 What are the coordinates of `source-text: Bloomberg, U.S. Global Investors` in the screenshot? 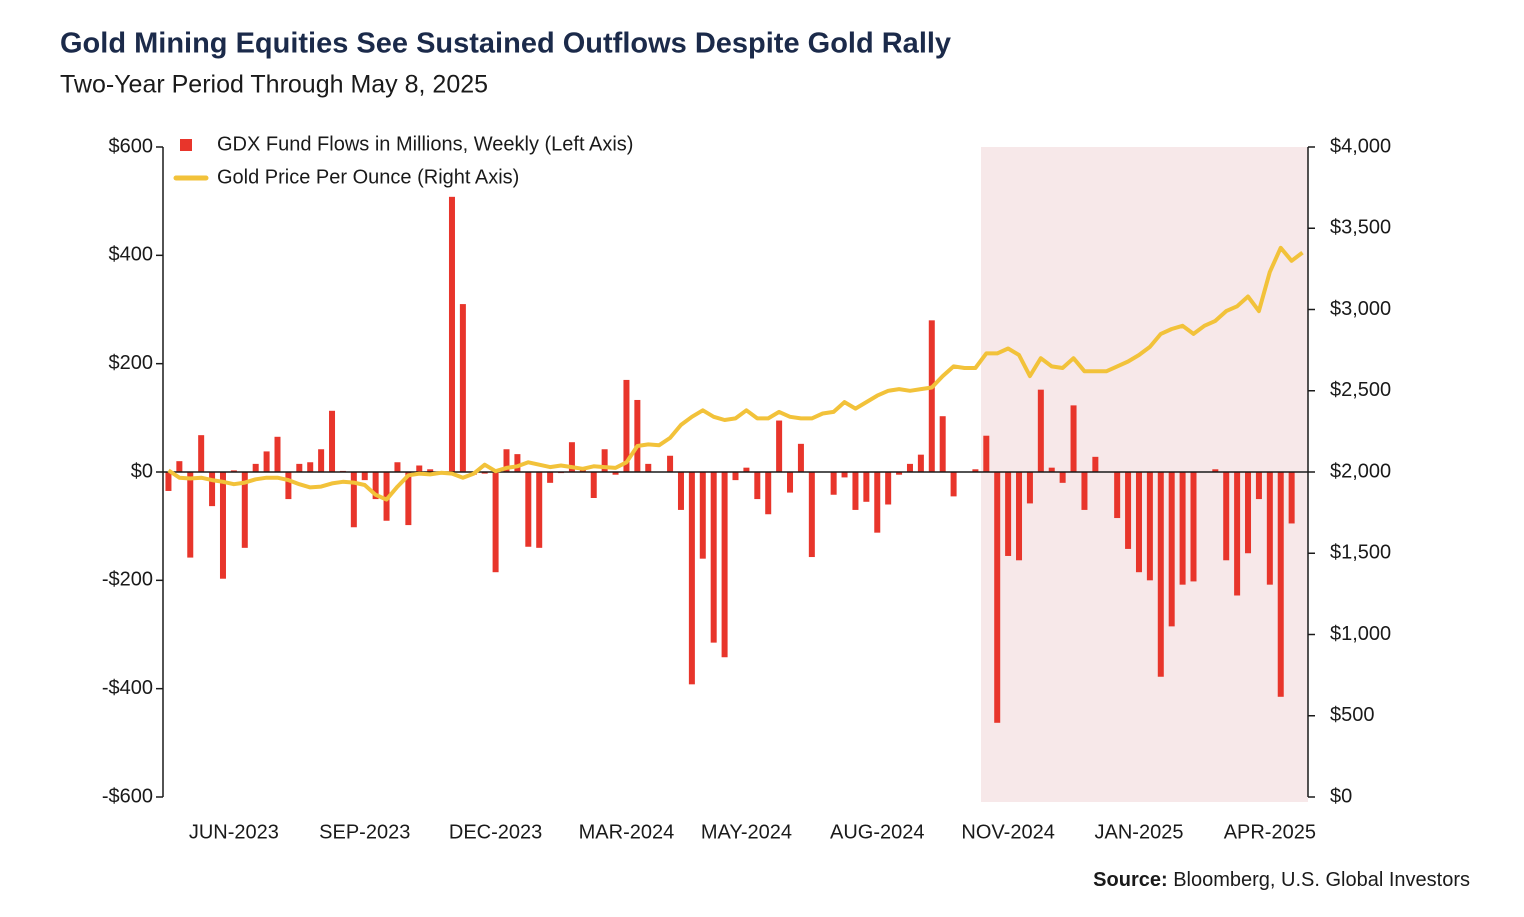 It's located at (1321, 880).